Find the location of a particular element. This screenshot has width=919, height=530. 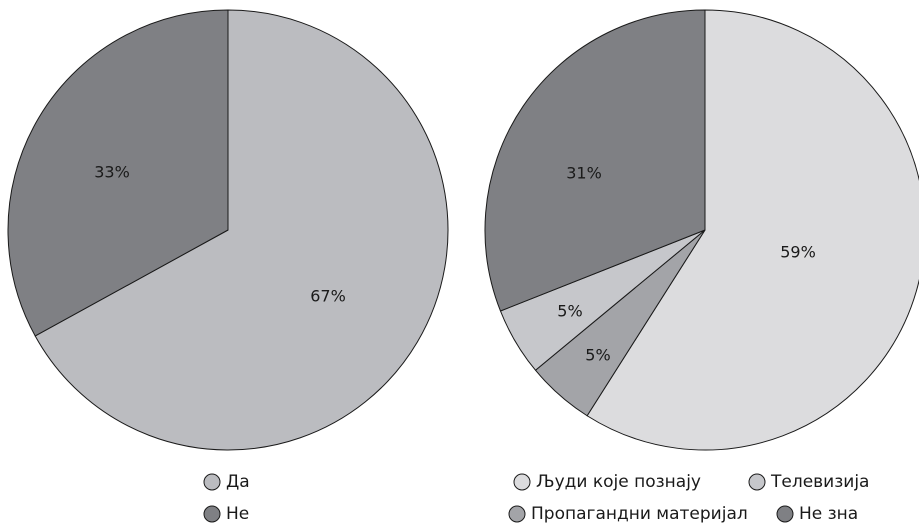

slice-value-label-1-1: 5% is located at coordinates (597, 355).